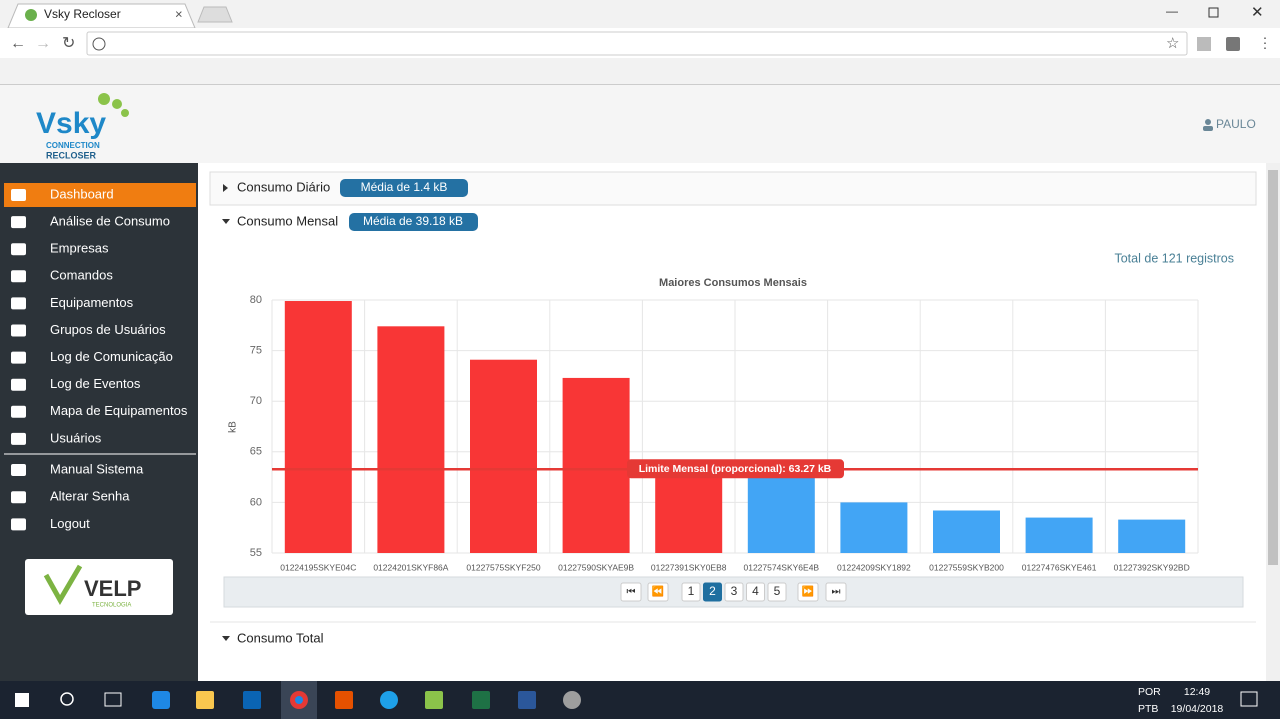  I want to click on pager-icon: ⏪, so click(658, 591).